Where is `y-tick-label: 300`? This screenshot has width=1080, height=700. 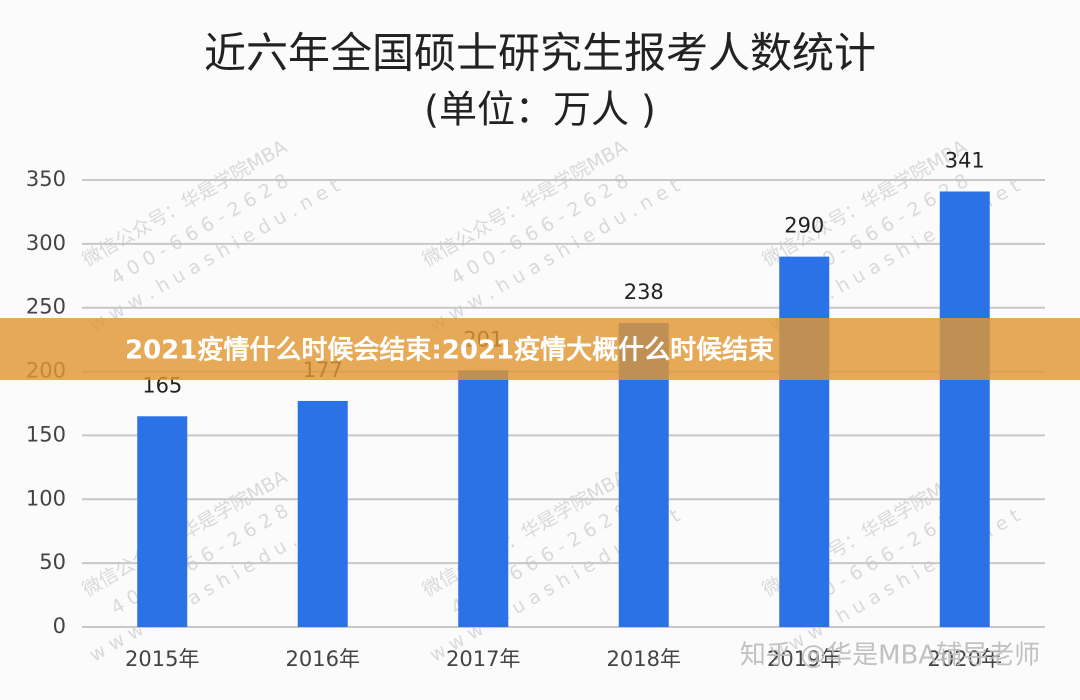 y-tick-label: 300 is located at coordinates (46, 243).